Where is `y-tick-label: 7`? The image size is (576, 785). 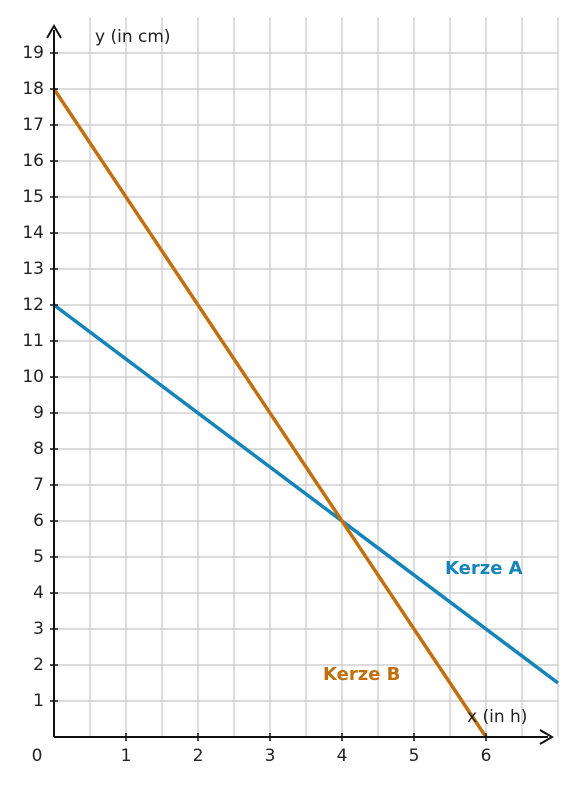 y-tick-label: 7 is located at coordinates (38, 485).